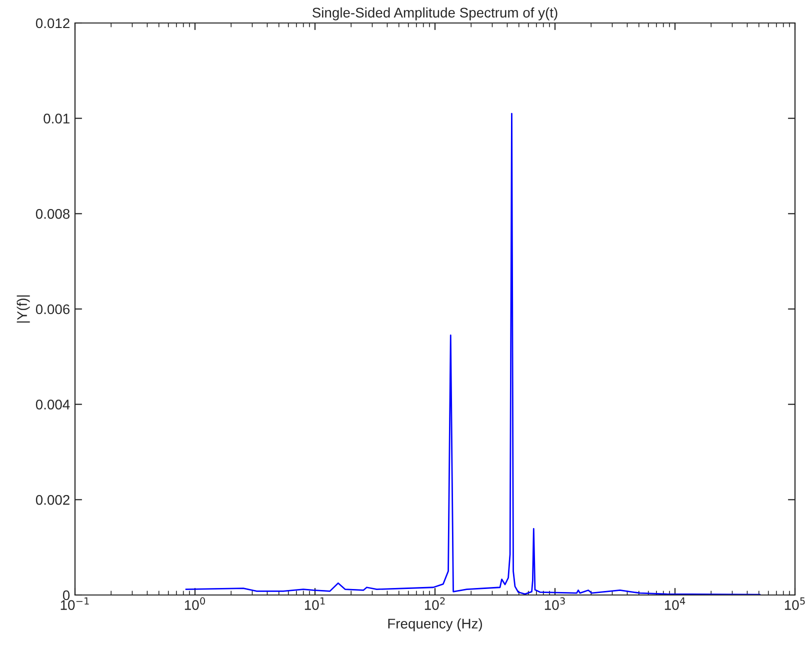  I want to click on x-tick-label: 10$^{0}$, so click(195, 603).